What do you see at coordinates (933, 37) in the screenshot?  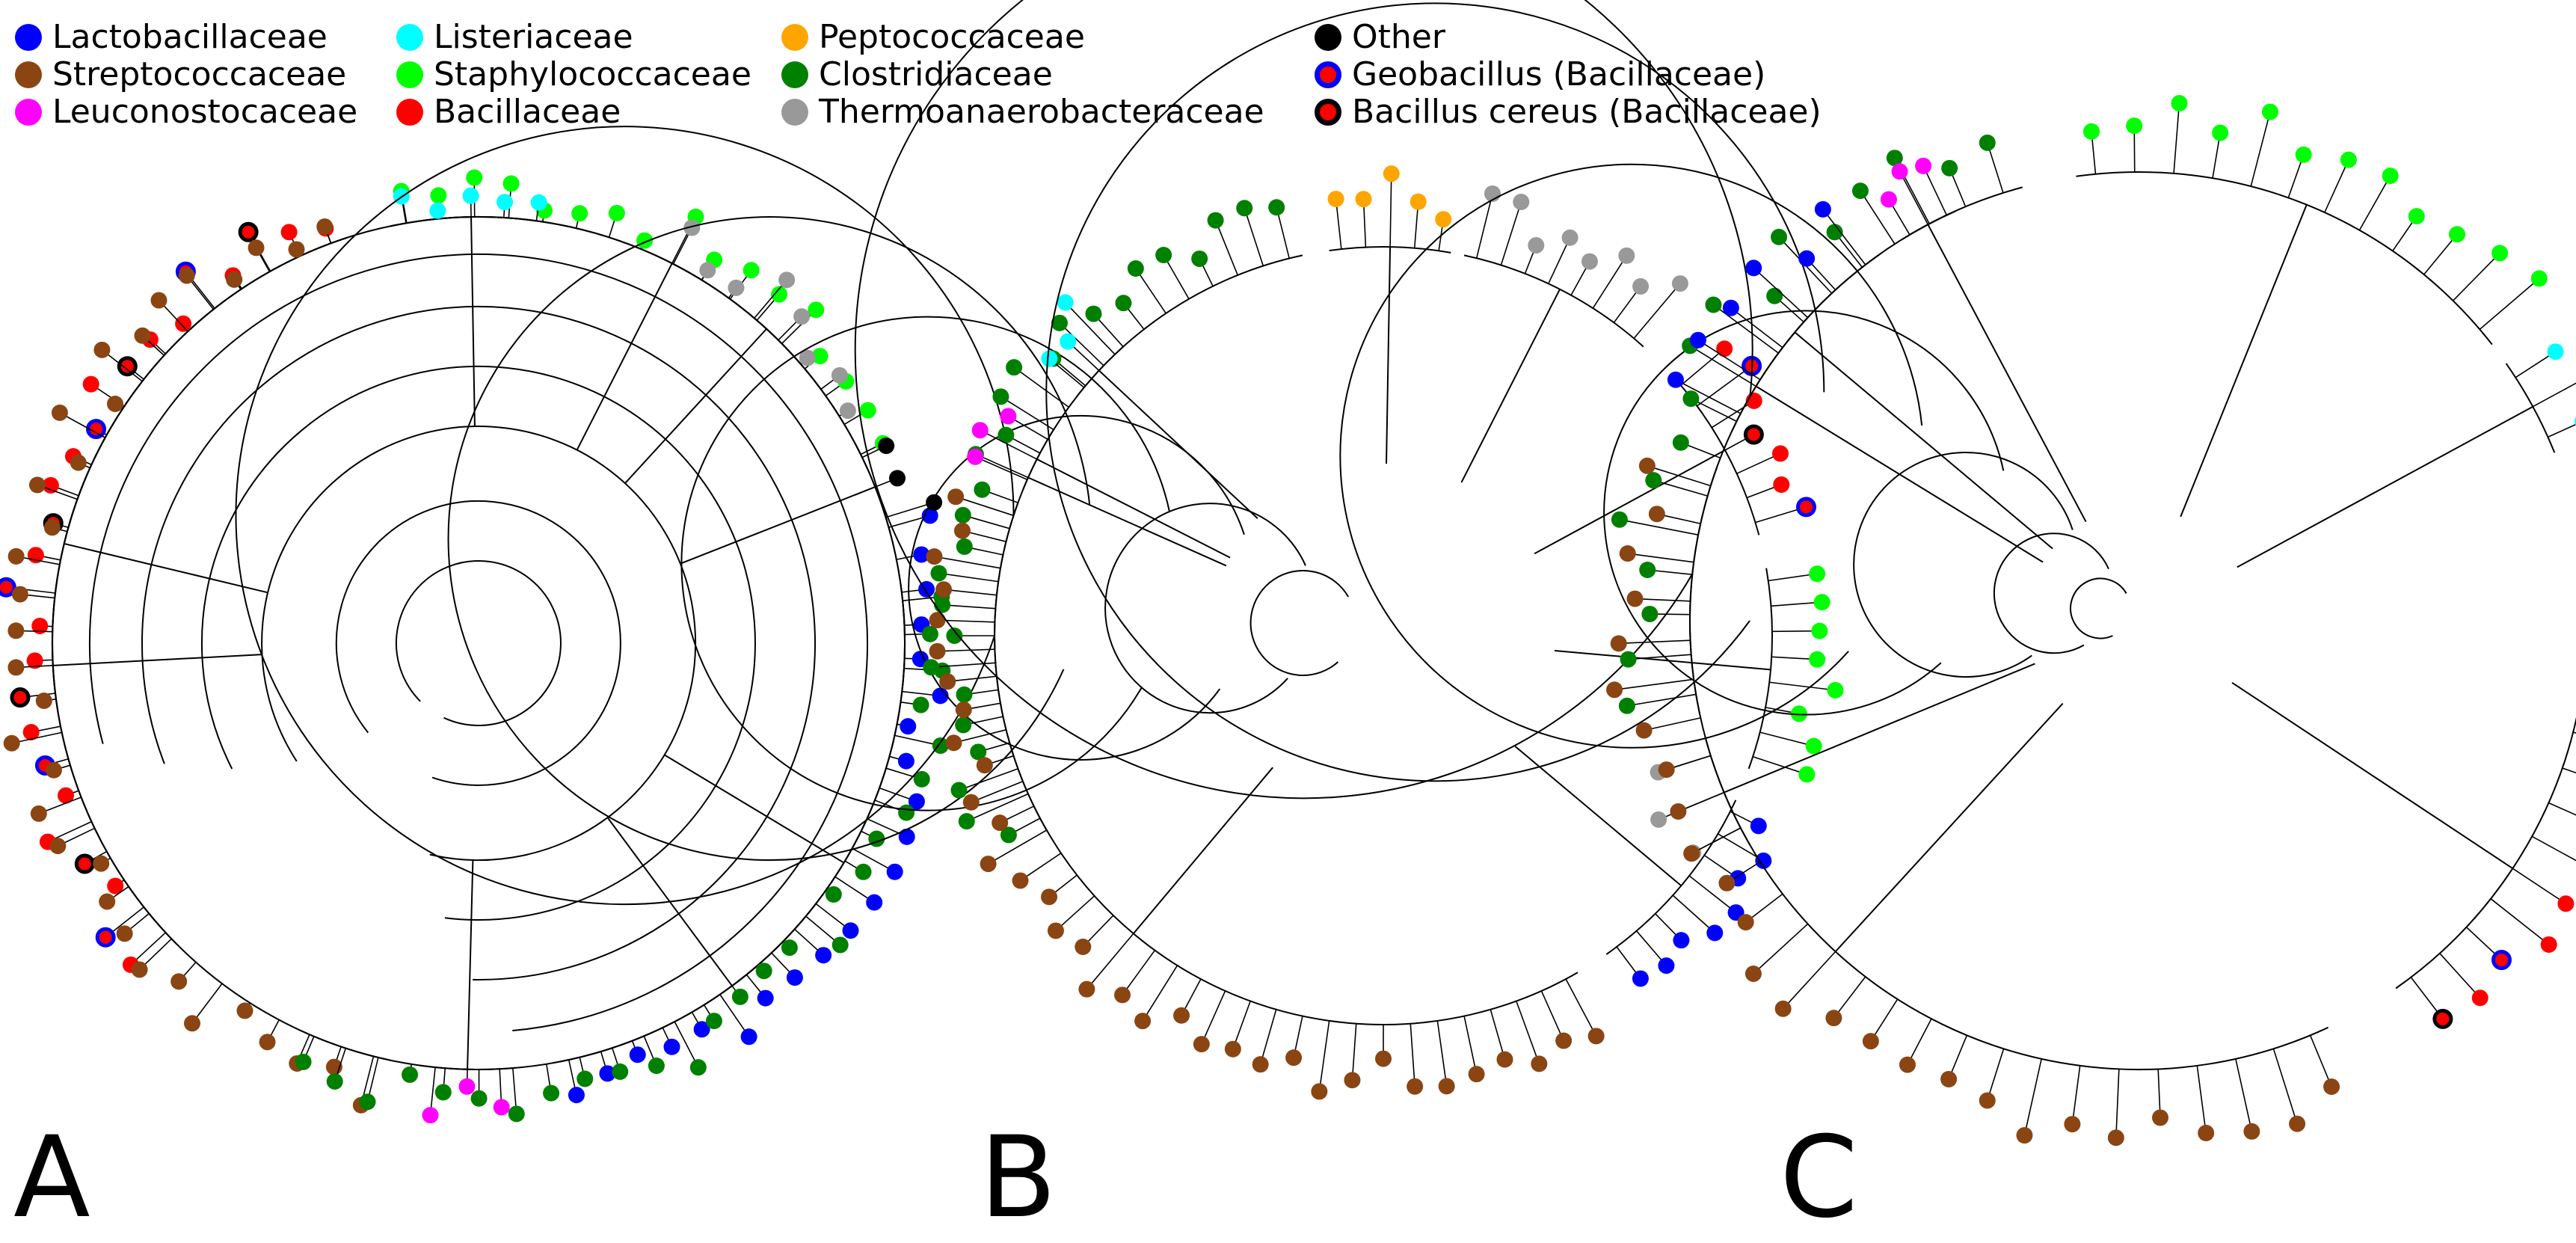 I see `legend-item-peptococcaceae: Peptococcaceae` at bounding box center [933, 37].